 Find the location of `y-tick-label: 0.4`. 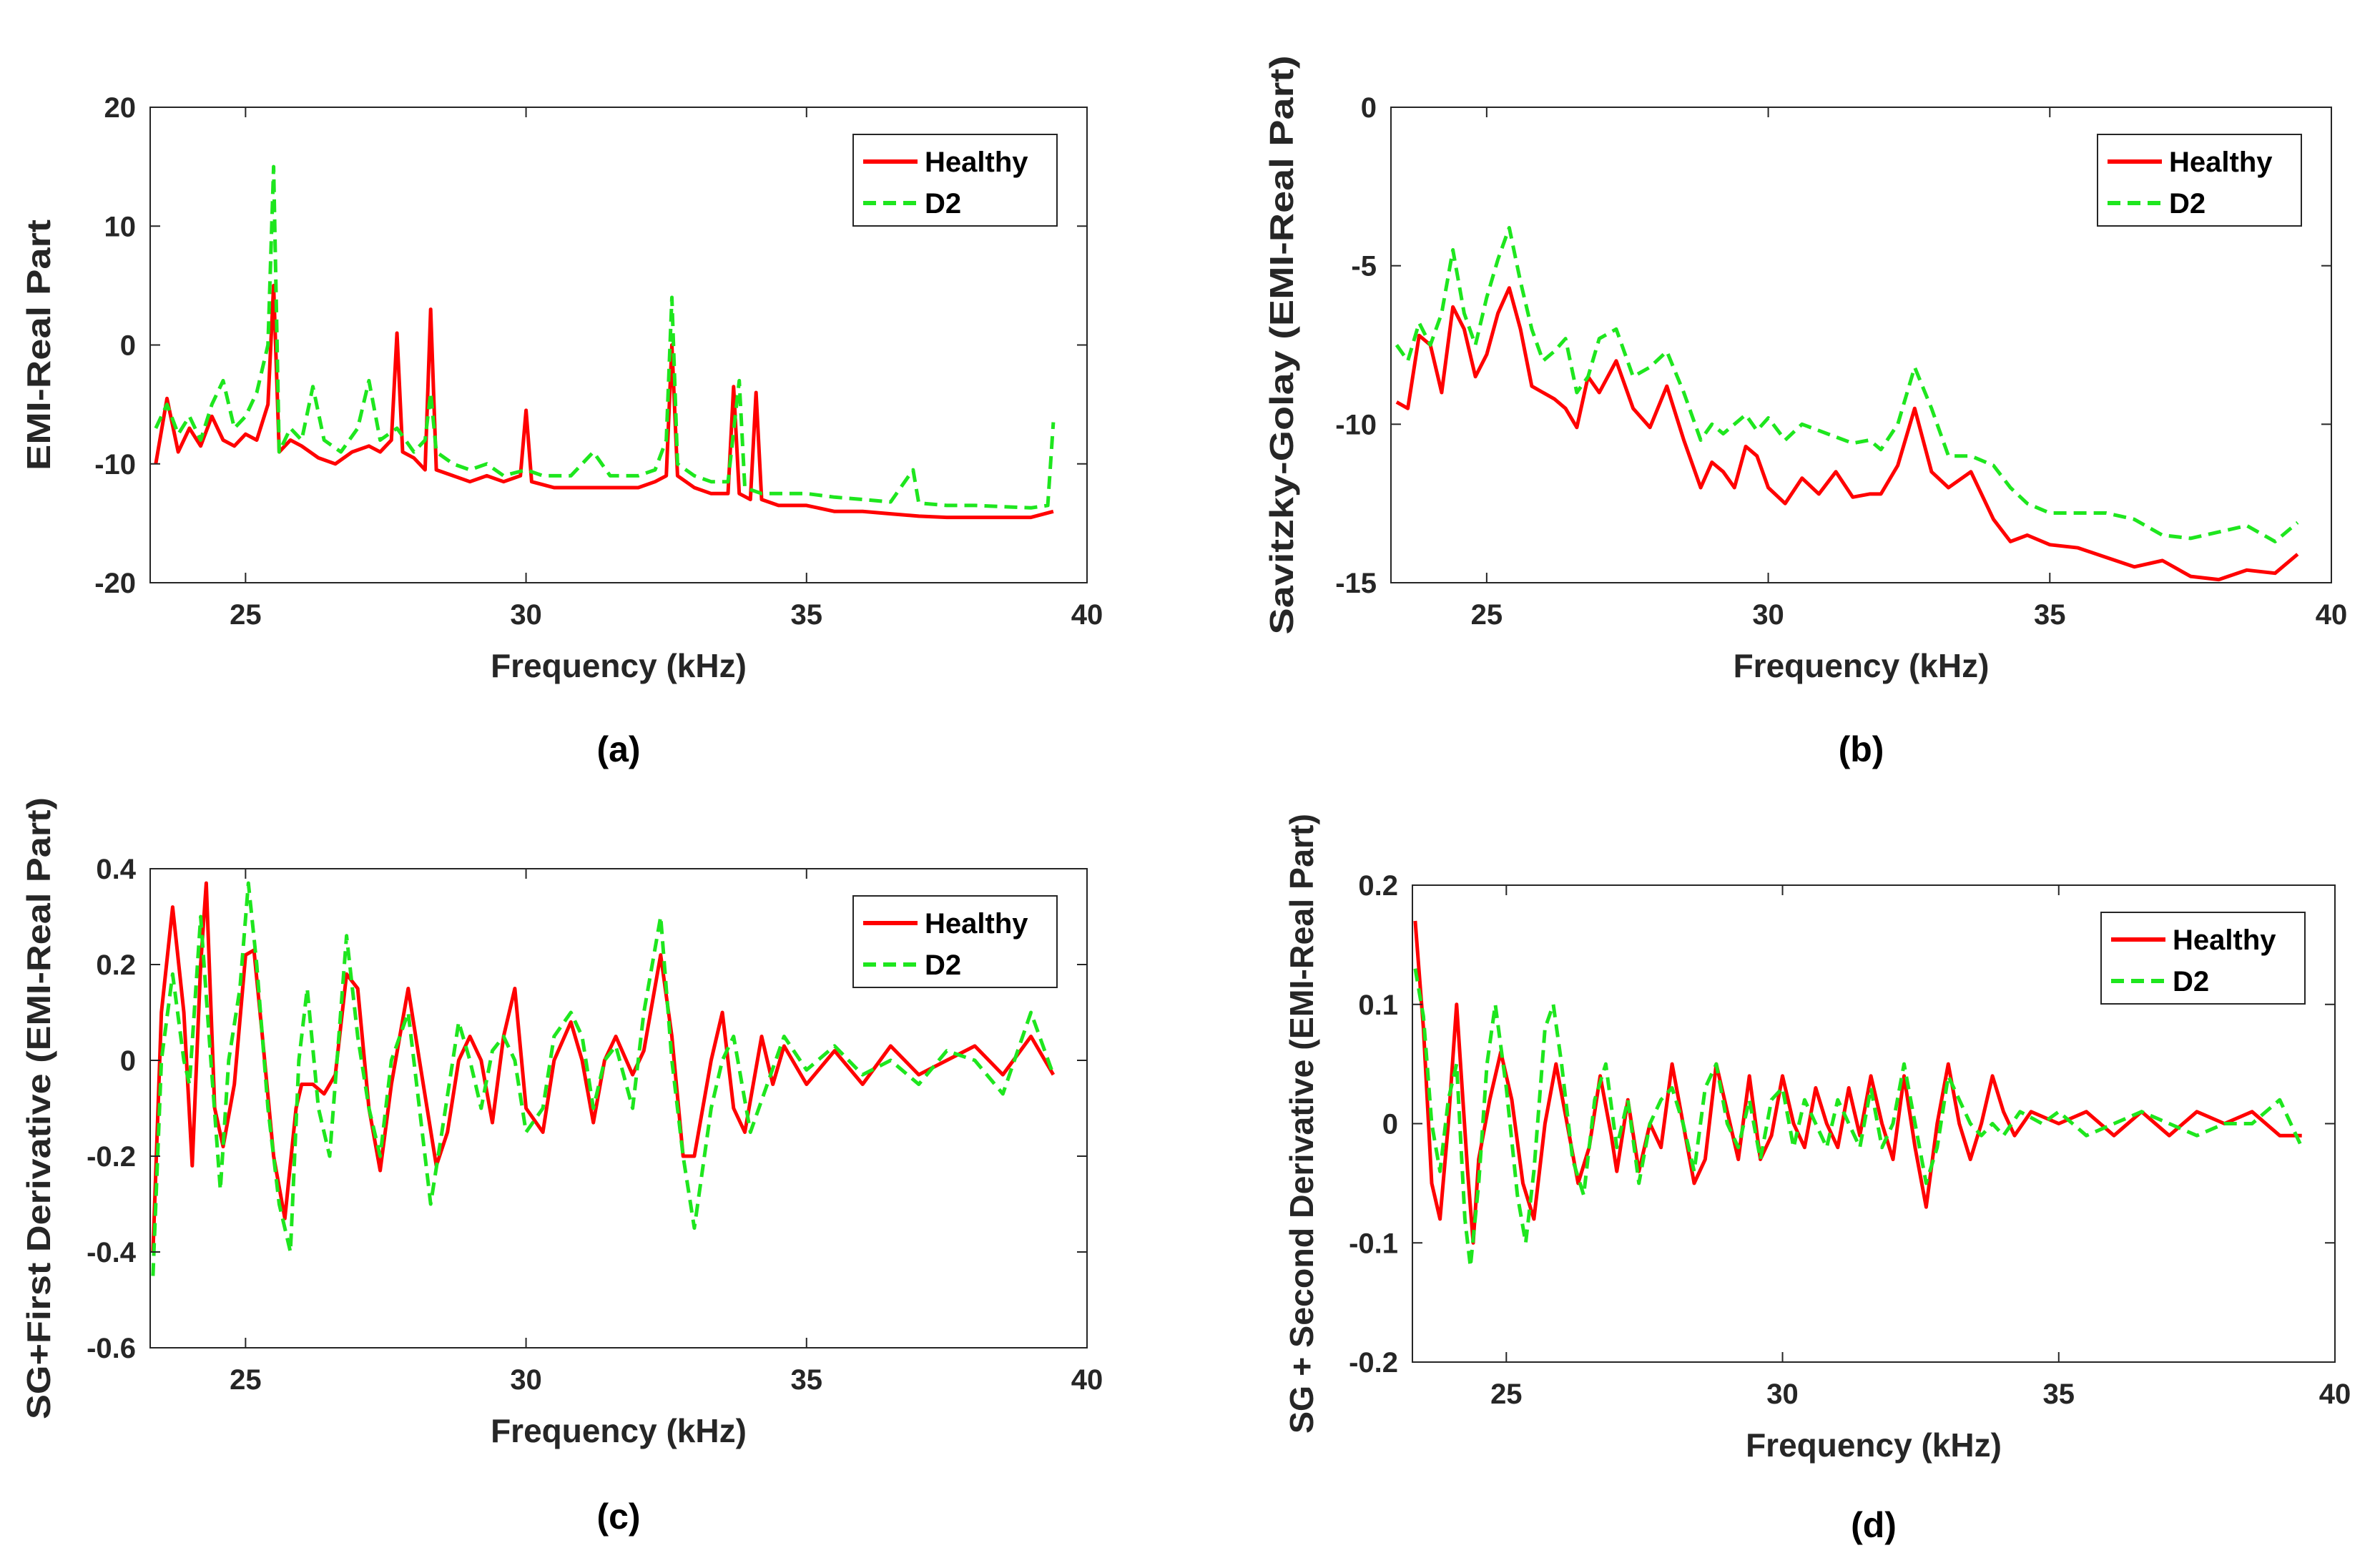

y-tick-label: 0.4 is located at coordinates (116, 869).